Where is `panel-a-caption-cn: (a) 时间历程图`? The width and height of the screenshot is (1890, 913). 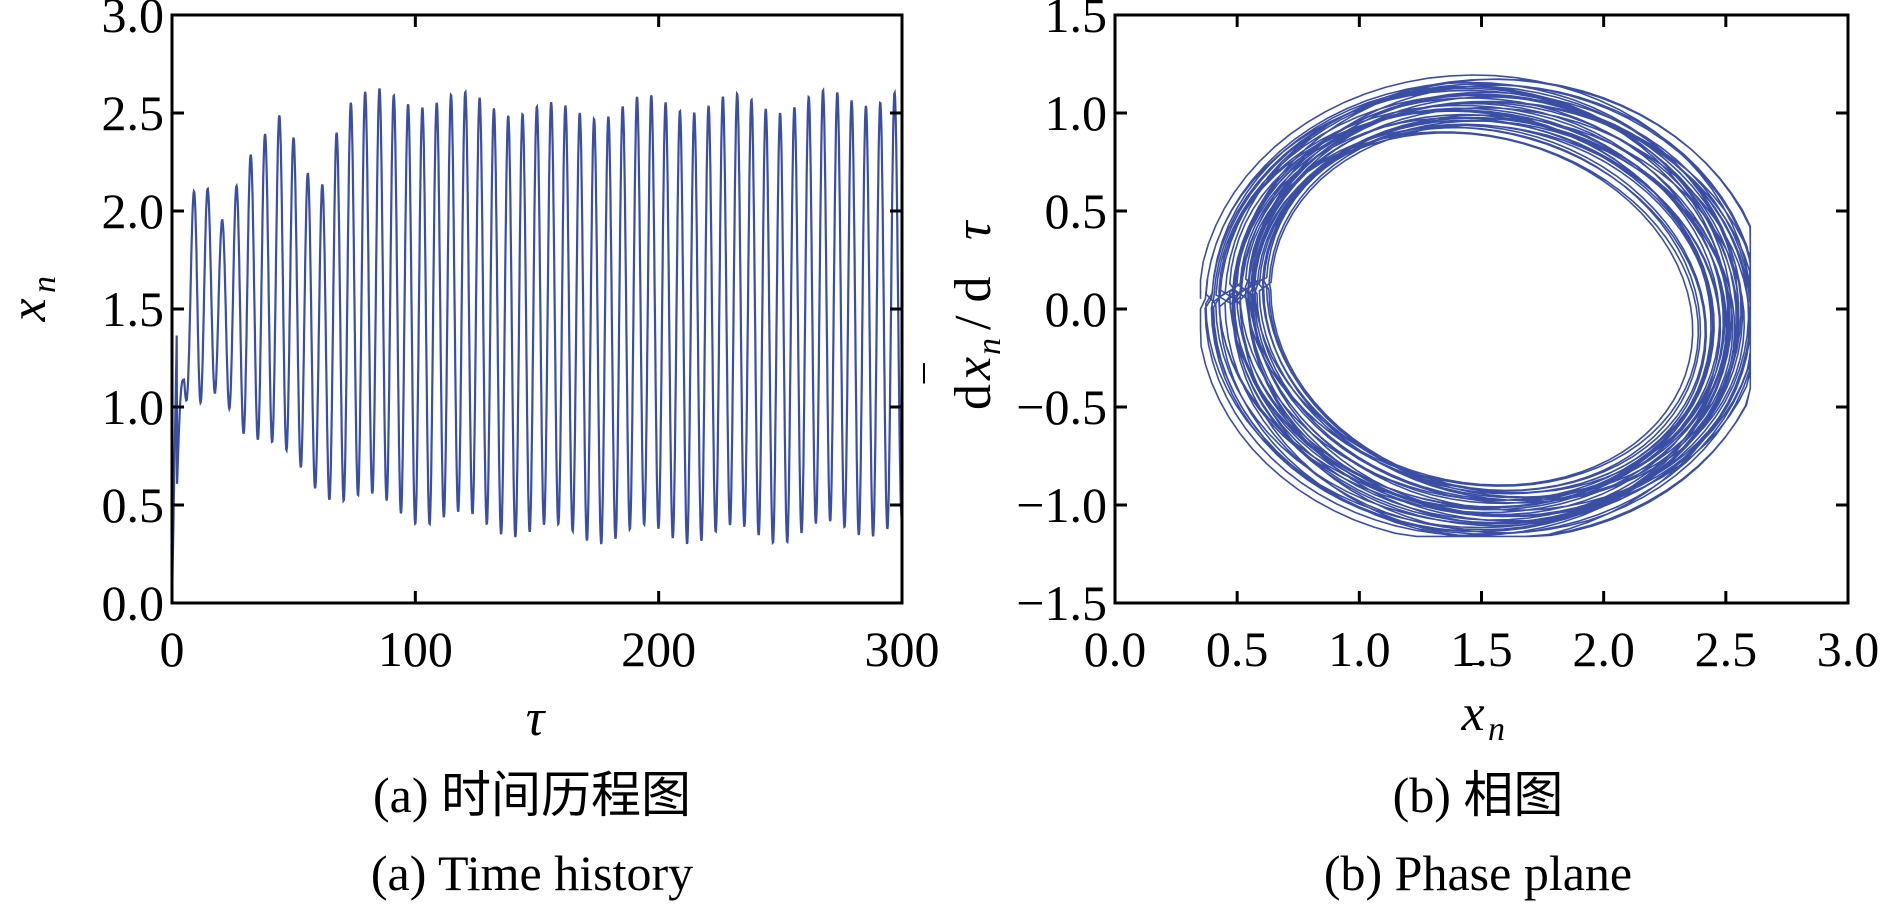 panel-a-caption-cn: (a) 时间历程图 is located at coordinates (532, 795).